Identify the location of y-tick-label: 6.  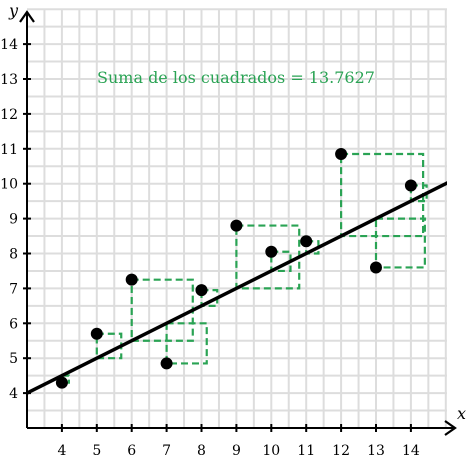
(13, 324).